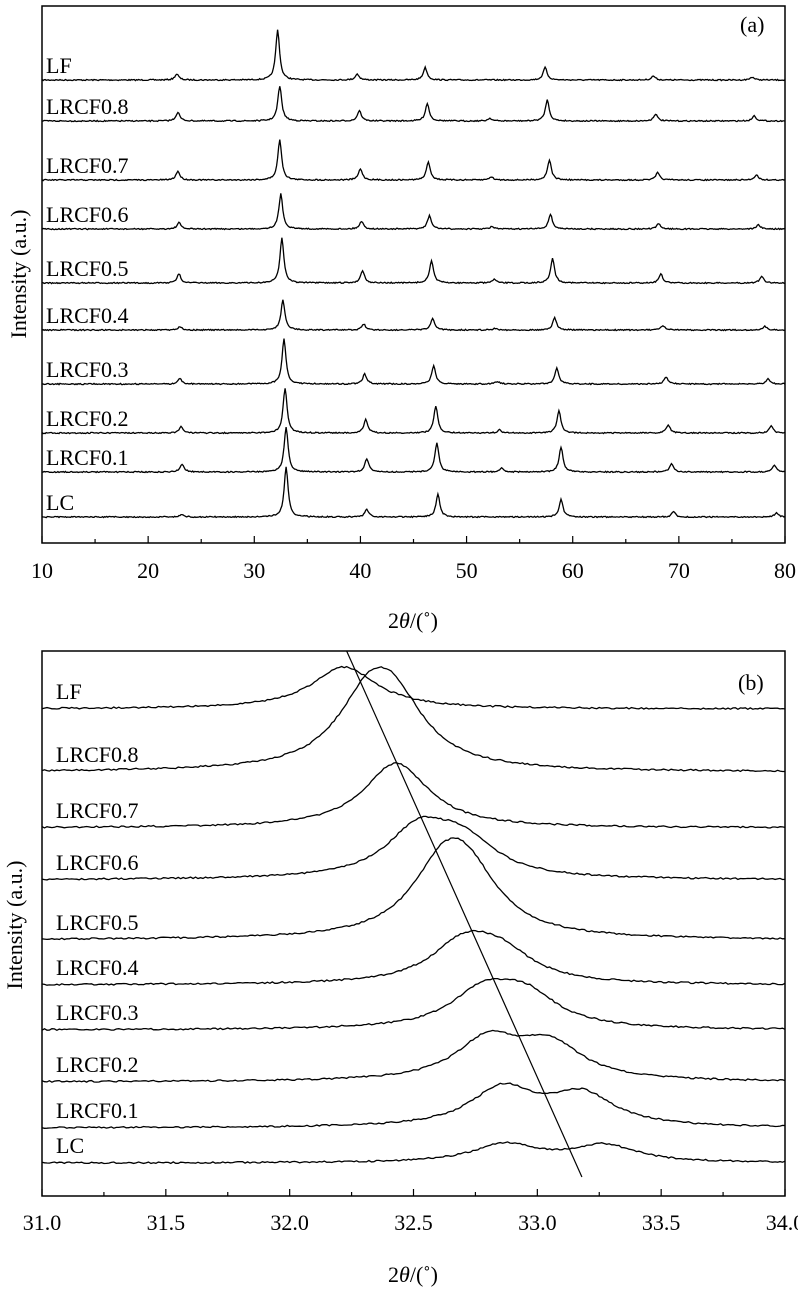 The height and width of the screenshot is (1297, 798). What do you see at coordinates (87, 315) in the screenshot?
I see `series-label-lrcf0-4-a: LRCF0.4` at bounding box center [87, 315].